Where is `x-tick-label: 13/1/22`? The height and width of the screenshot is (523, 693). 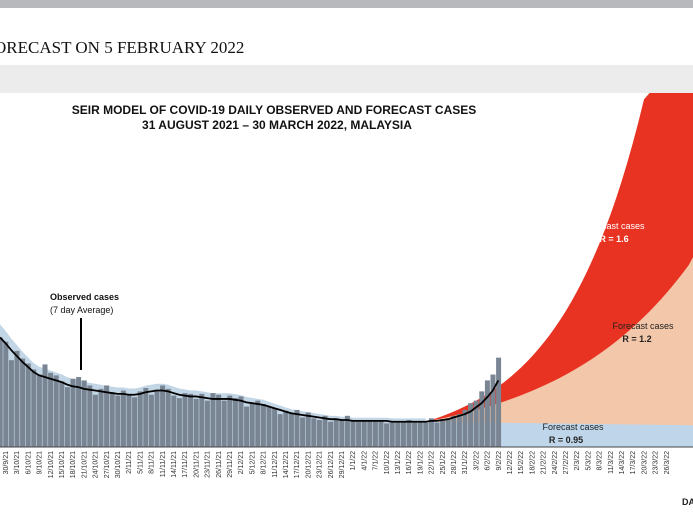 x-tick-label: 13/1/22 is located at coordinates (398, 462).